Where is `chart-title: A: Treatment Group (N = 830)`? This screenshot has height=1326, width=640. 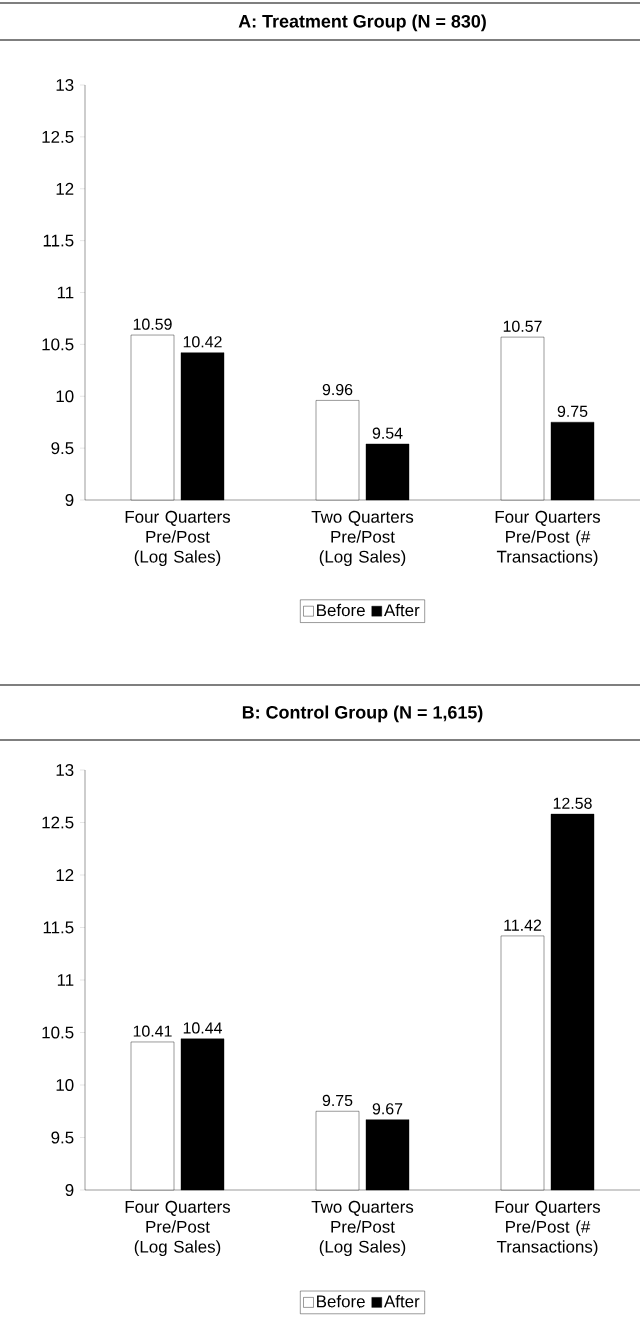
chart-title: A: Treatment Group (N = 830) is located at coordinates (362, 23).